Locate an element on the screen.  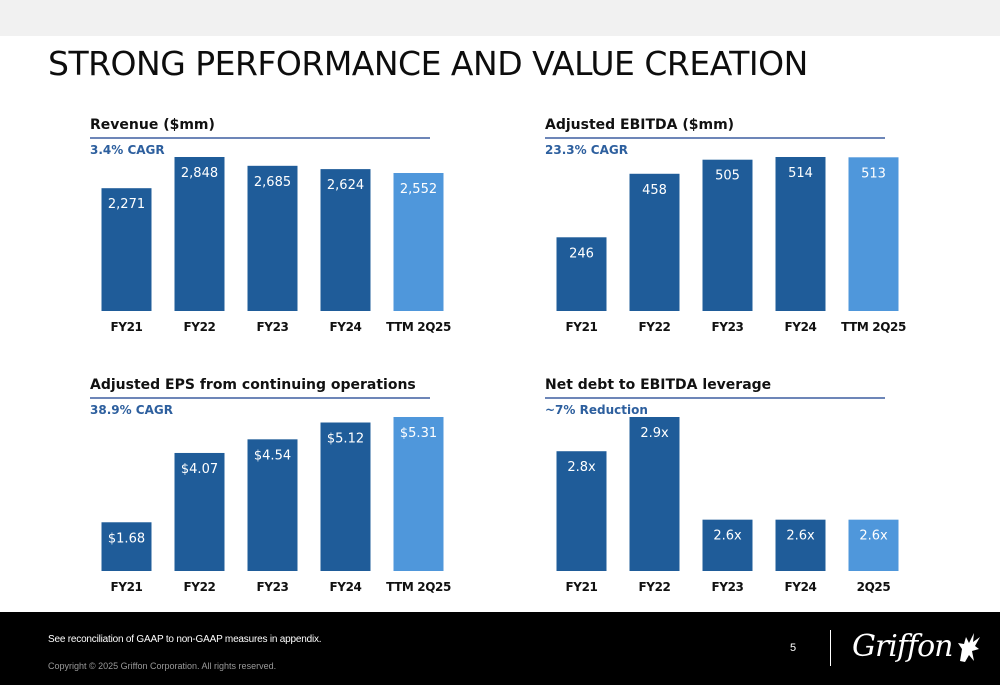
bar-value-label: 513 is located at coordinates (873, 173).